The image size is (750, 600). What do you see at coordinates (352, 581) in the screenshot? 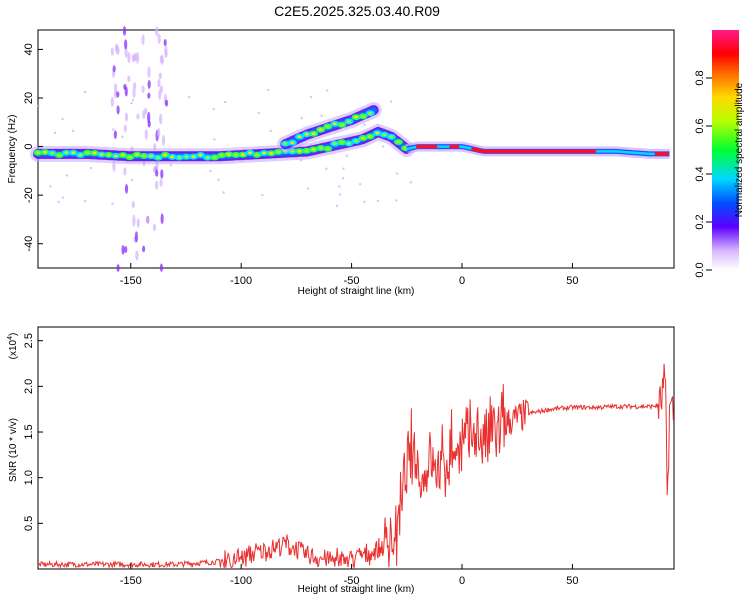
I see `snr-x-tick-label: -50` at bounding box center [352, 581].